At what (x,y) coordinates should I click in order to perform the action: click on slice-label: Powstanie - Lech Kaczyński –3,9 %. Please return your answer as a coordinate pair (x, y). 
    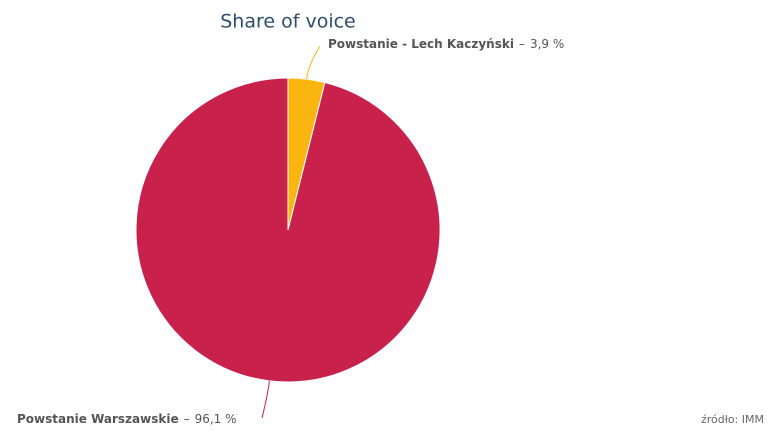
    Looking at the image, I should click on (446, 44).